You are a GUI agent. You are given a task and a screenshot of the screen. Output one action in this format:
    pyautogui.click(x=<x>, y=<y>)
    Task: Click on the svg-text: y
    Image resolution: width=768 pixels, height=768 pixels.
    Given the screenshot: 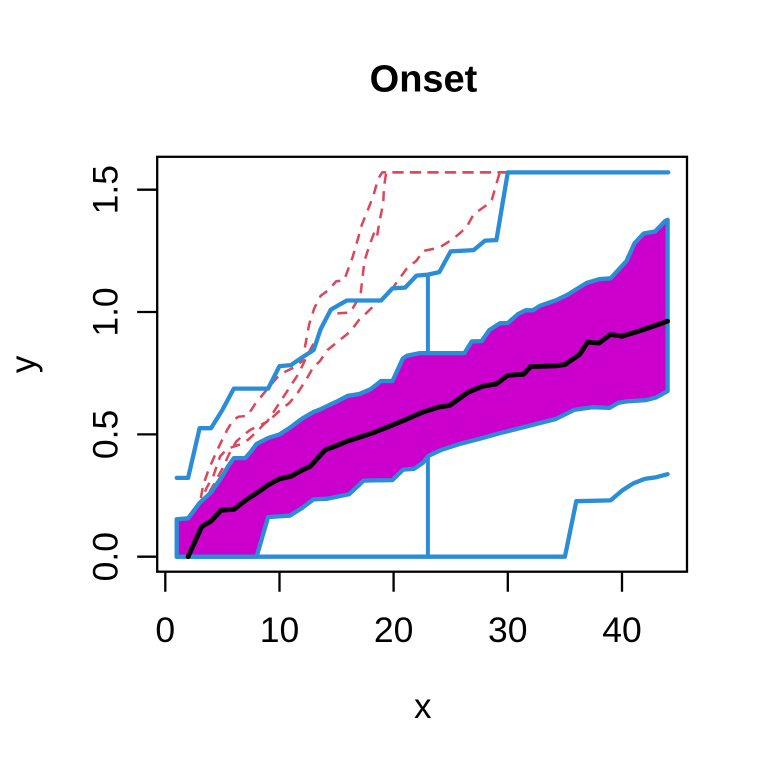 What is the action you would take?
    pyautogui.click(x=23, y=364)
    